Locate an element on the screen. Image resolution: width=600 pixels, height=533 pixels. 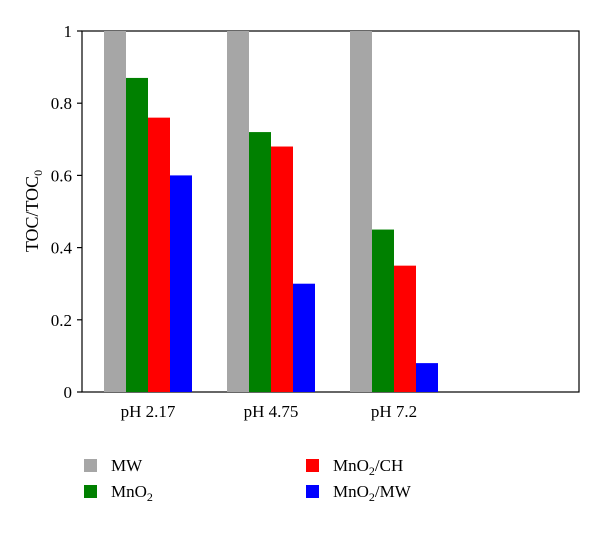
y-tick-label: 0 is located at coordinates (68, 392).